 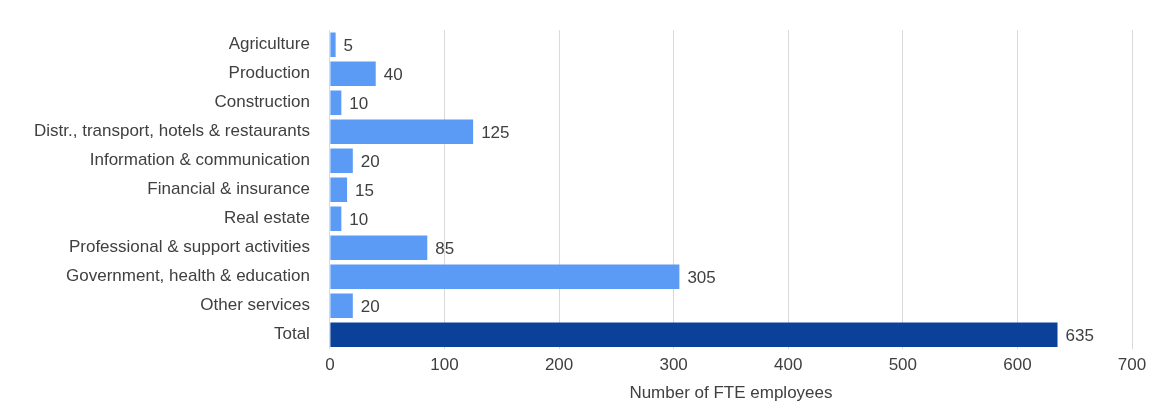 I want to click on y-tick-label: Distr., transport, hotels & restaurants, so click(x=171, y=131).